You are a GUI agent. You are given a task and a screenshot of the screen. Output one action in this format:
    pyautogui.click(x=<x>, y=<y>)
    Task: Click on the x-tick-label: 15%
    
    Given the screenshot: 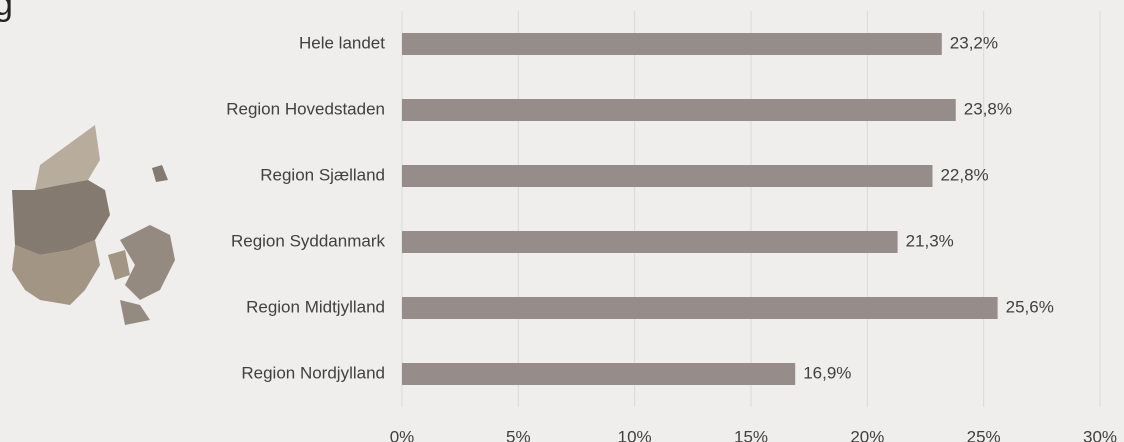 What is the action you would take?
    pyautogui.click(x=751, y=434)
    